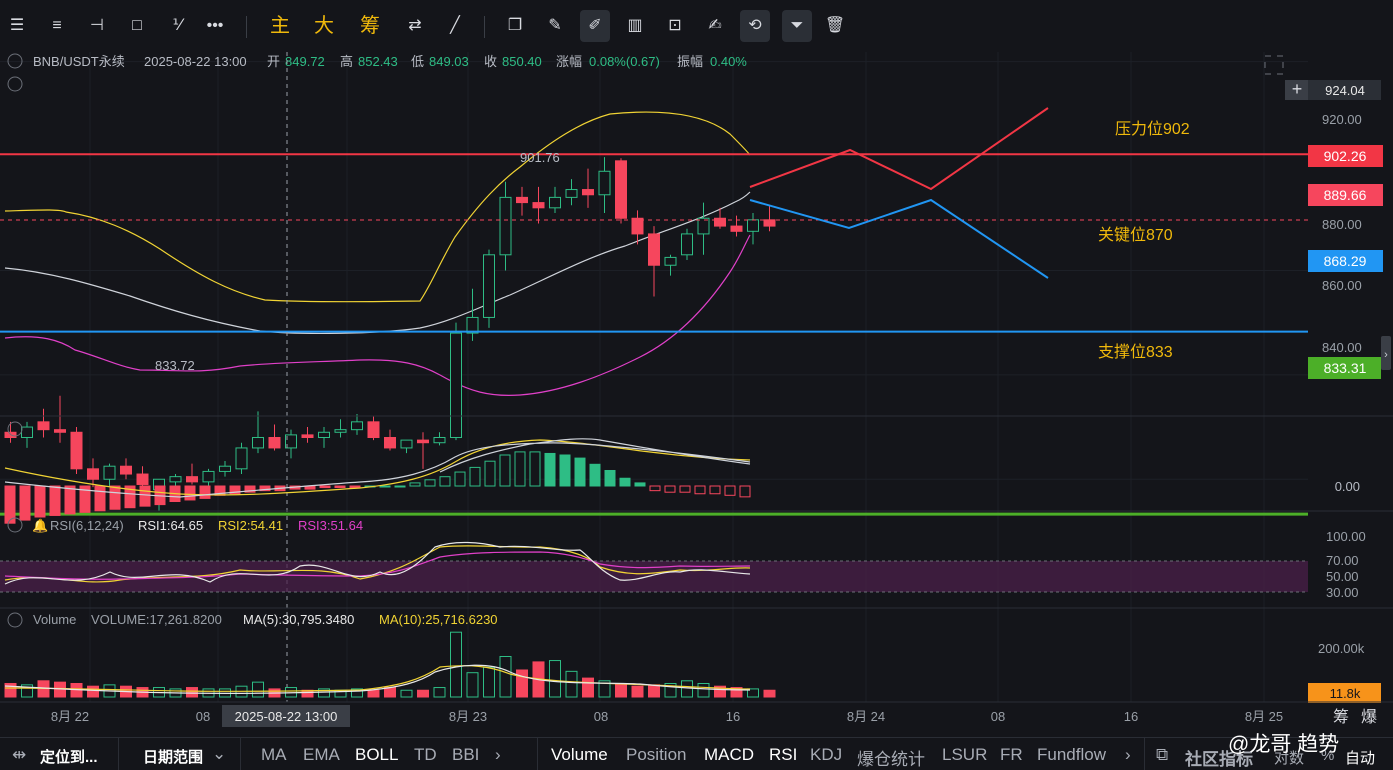 The width and height of the screenshot is (1393, 770). What do you see at coordinates (715, 25) in the screenshot?
I see `edit-note-icon: ✍` at bounding box center [715, 25].